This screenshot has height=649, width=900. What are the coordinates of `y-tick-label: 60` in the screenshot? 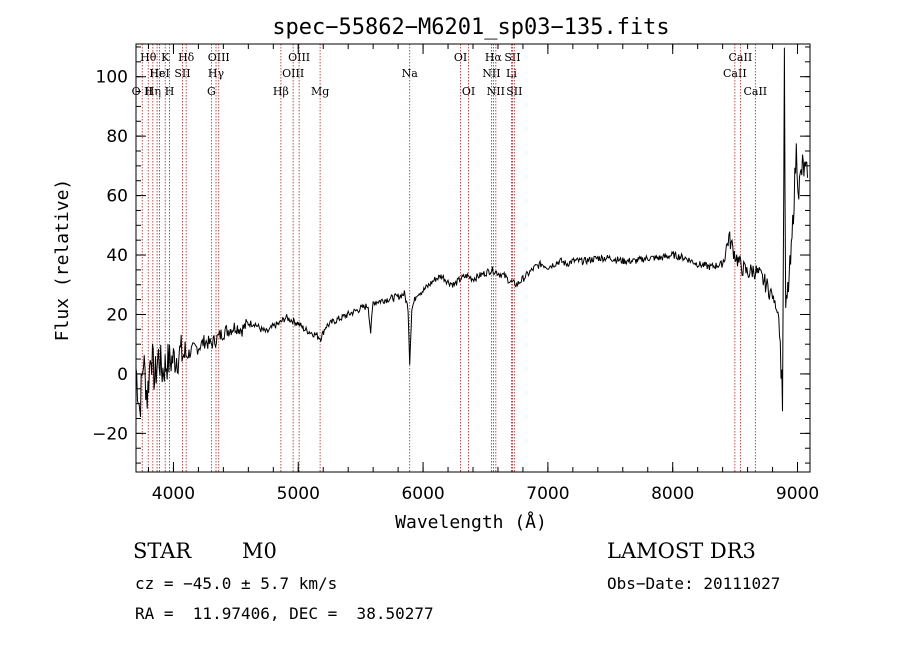 It's located at (117, 197).